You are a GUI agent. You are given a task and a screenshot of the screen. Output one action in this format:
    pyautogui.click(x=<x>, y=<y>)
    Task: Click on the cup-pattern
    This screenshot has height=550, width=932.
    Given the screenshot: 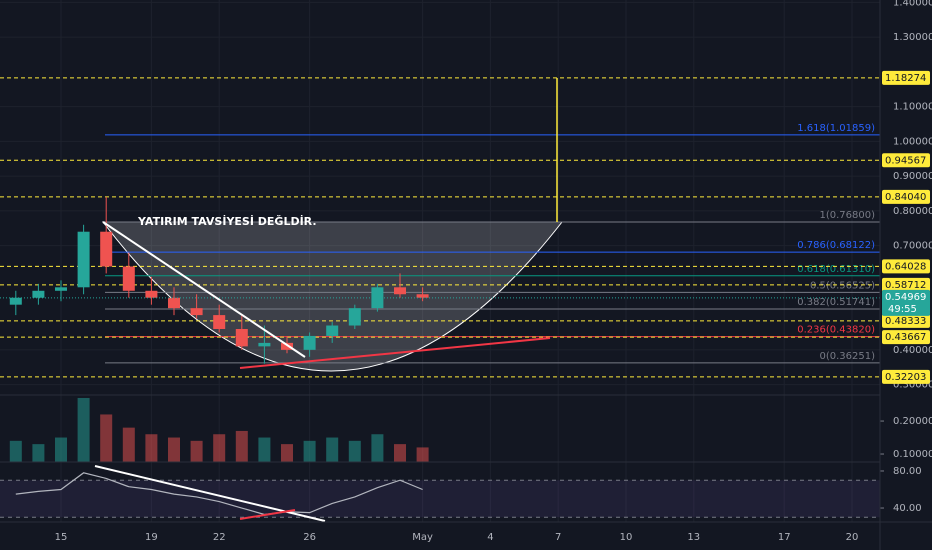 What is the action you would take?
    pyautogui.click(x=332, y=296)
    